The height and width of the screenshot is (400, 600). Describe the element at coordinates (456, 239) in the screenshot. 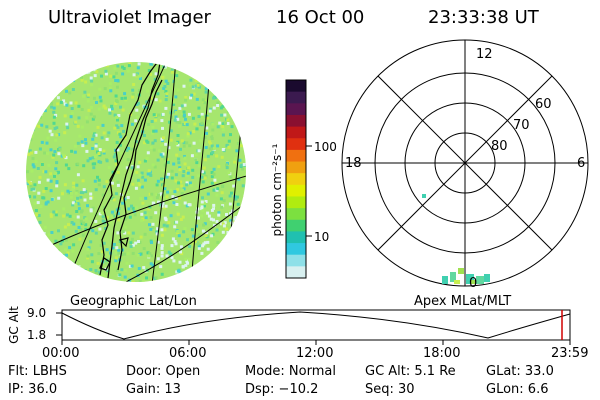

I see `polar-emission` at that location.